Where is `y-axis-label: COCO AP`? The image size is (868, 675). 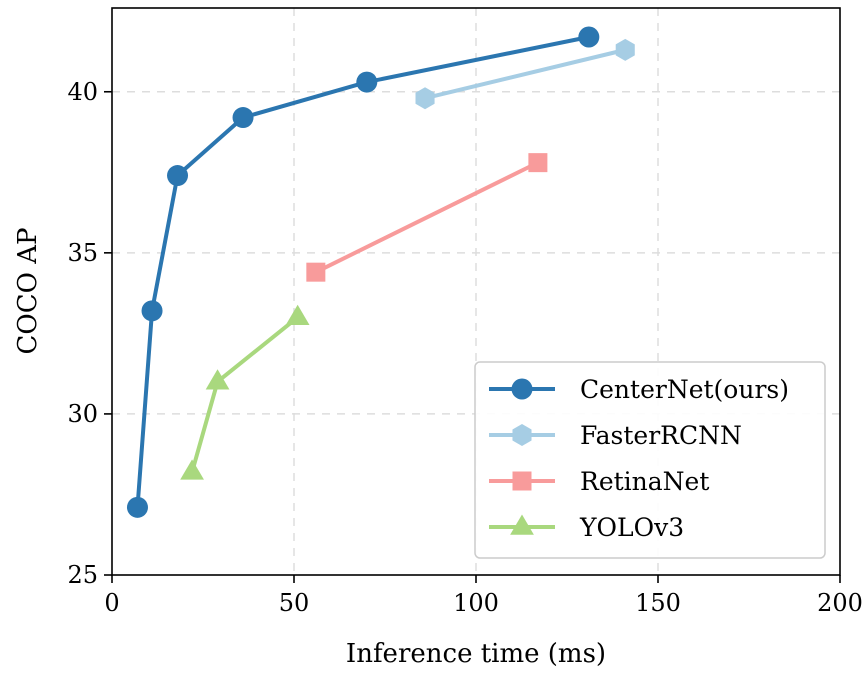 y-axis-label: COCO AP is located at coordinates (28, 291).